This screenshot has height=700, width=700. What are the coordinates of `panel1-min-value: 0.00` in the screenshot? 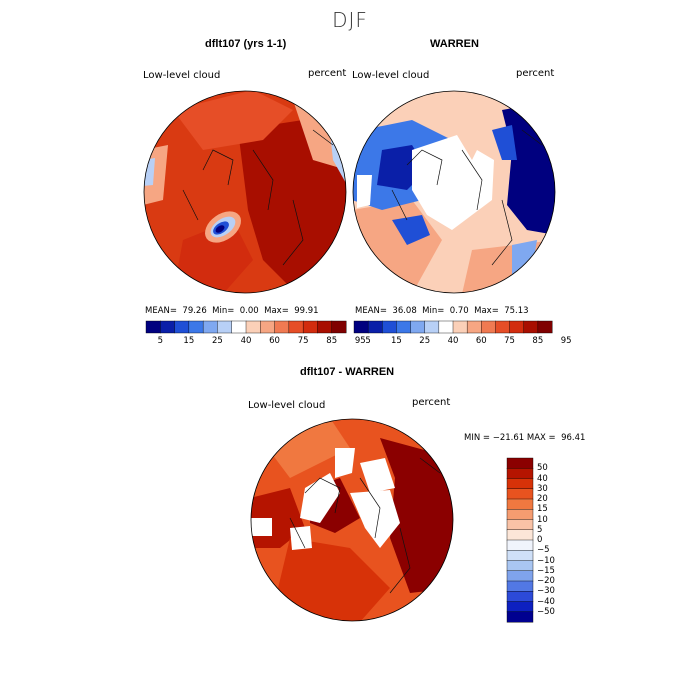 It's located at (249, 311).